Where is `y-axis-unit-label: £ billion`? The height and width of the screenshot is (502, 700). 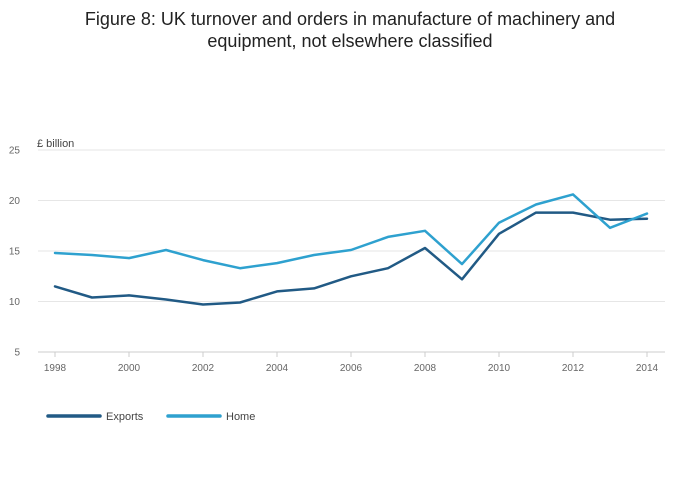
y-axis-unit-label: £ billion is located at coordinates (55, 144).